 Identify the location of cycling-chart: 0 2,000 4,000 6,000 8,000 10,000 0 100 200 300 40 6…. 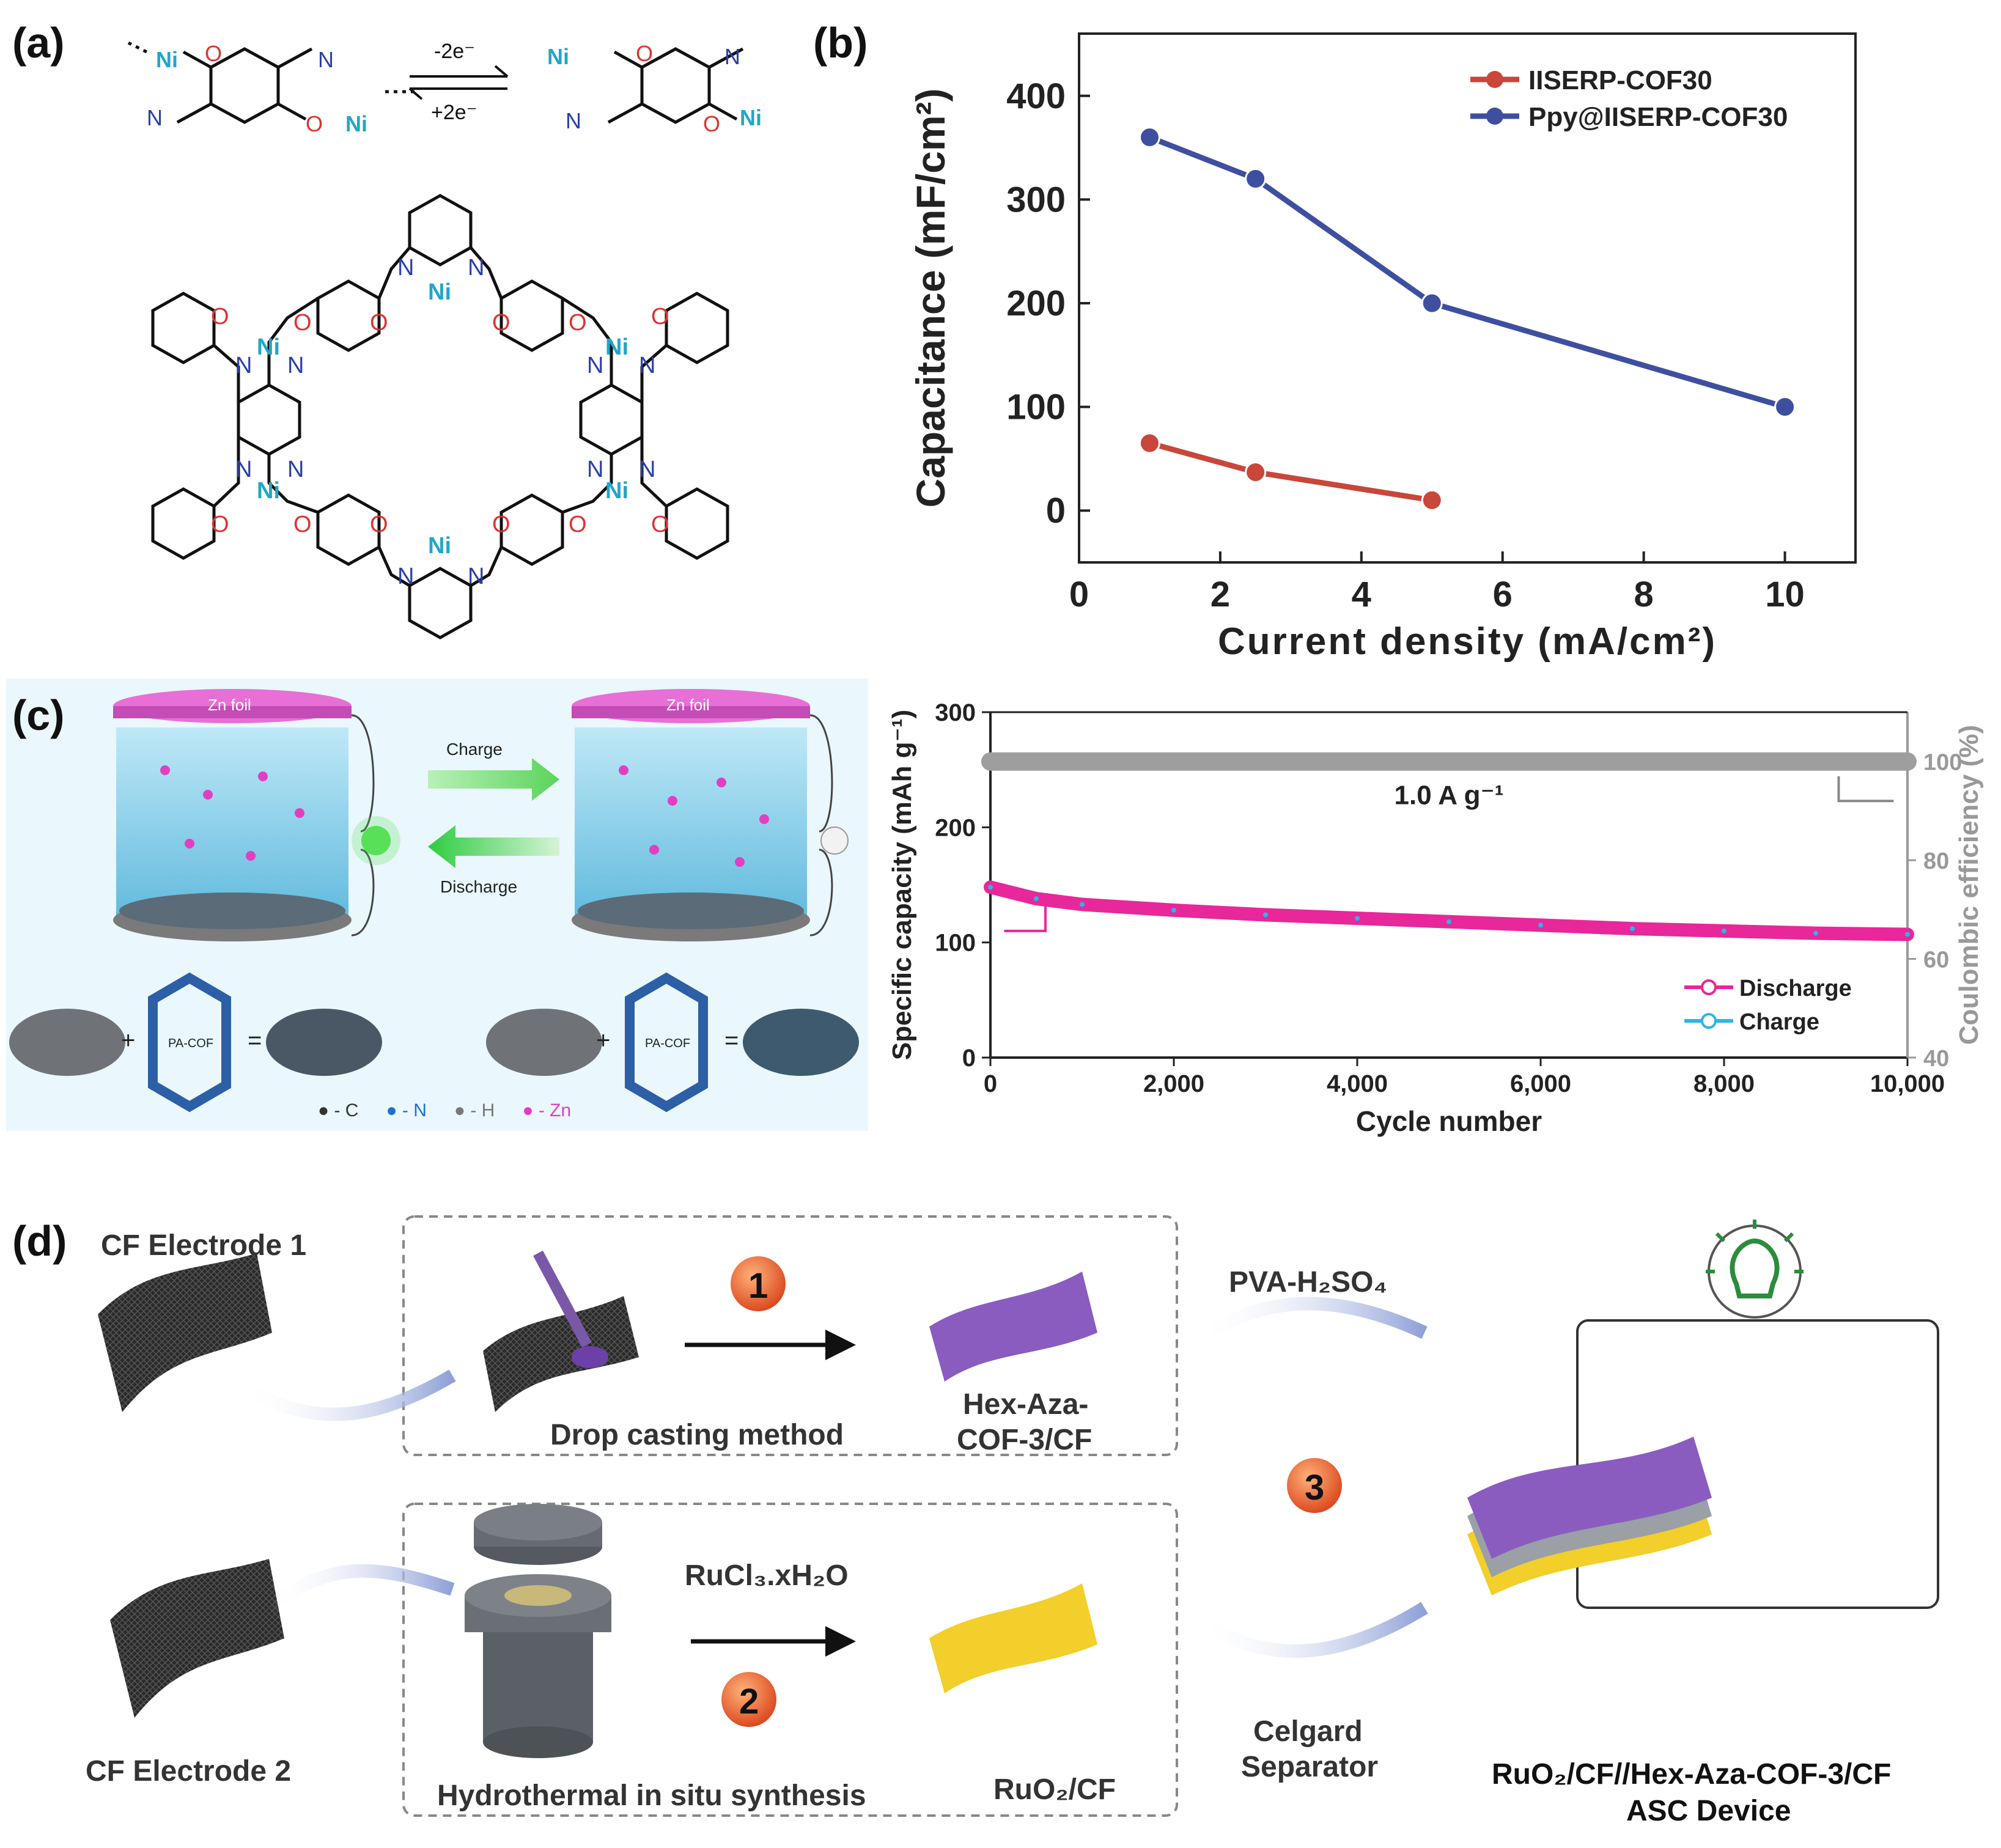
(1435, 918).